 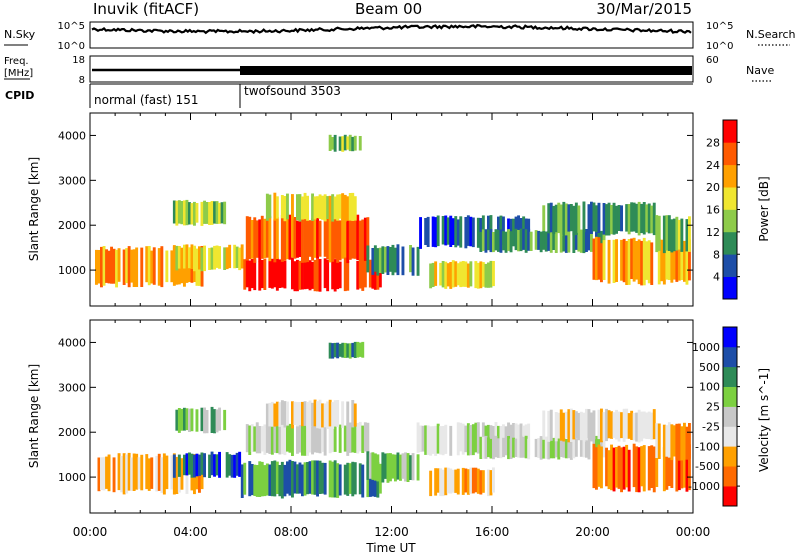 What do you see at coordinates (764, 208) in the screenshot?
I see `power-colorbar-label: Power [dB]` at bounding box center [764, 208].